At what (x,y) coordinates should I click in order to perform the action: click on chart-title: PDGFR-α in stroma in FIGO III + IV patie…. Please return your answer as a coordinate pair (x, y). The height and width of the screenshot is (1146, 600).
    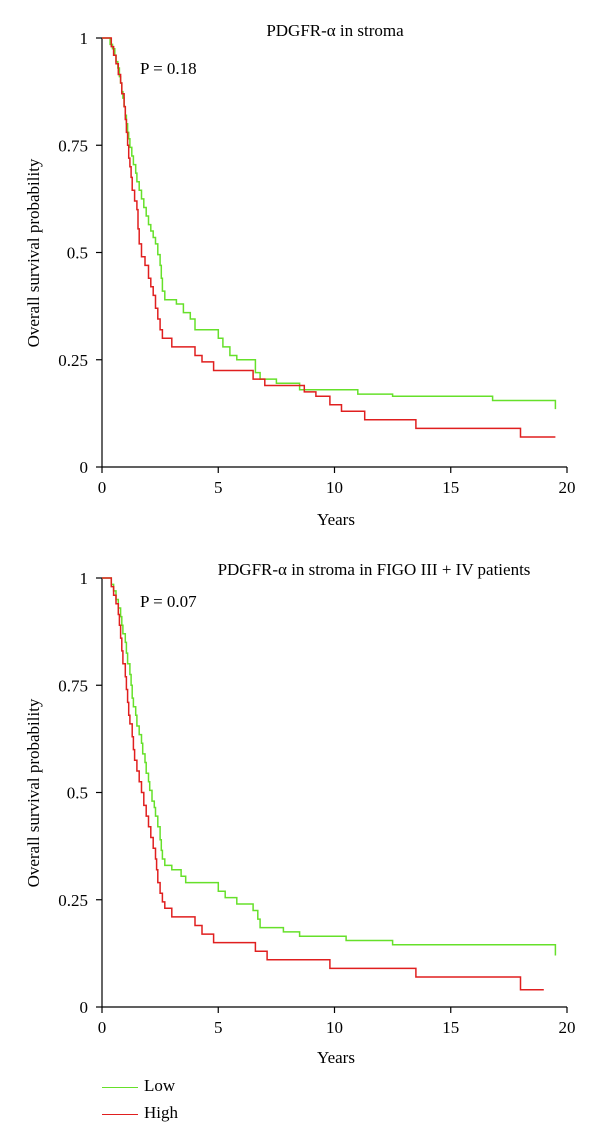
    Looking at the image, I should click on (374, 569).